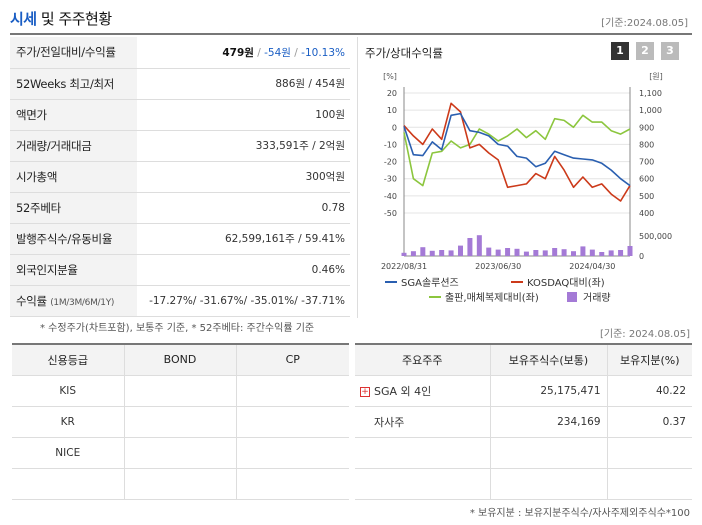 The height and width of the screenshot is (525, 702). What do you see at coordinates (646, 196) in the screenshot?
I see `right-tick-label: 500` at bounding box center [646, 196].